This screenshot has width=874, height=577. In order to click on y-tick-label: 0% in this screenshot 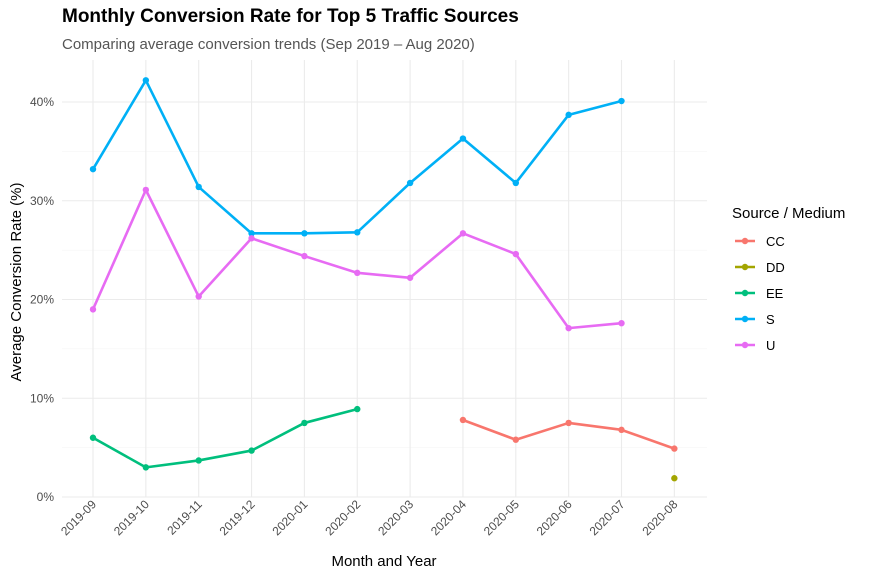, I will do `click(46, 497)`.